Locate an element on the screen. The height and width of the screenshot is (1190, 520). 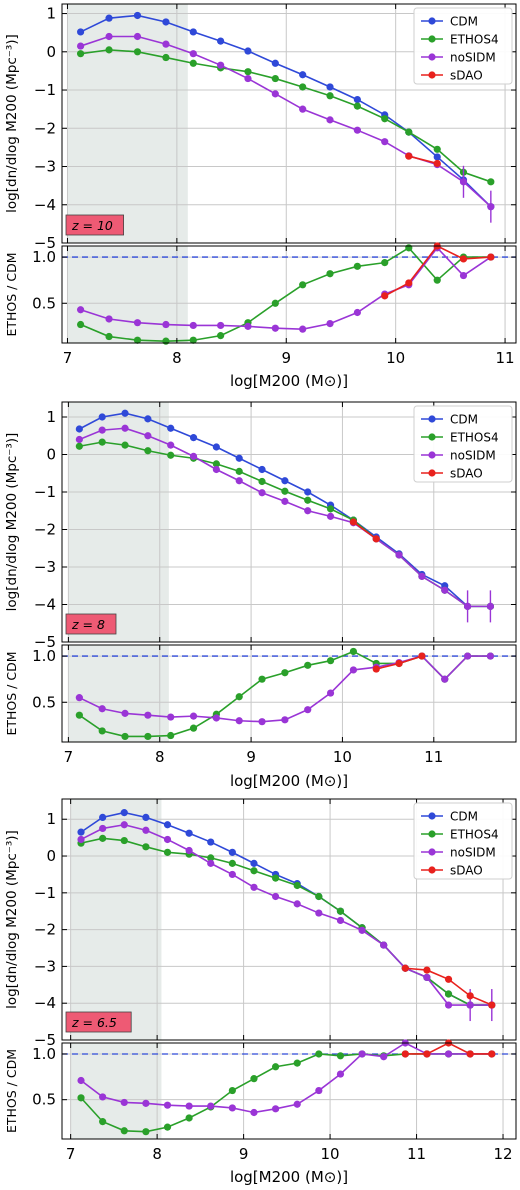
legend-box is located at coordinates (463, 46).